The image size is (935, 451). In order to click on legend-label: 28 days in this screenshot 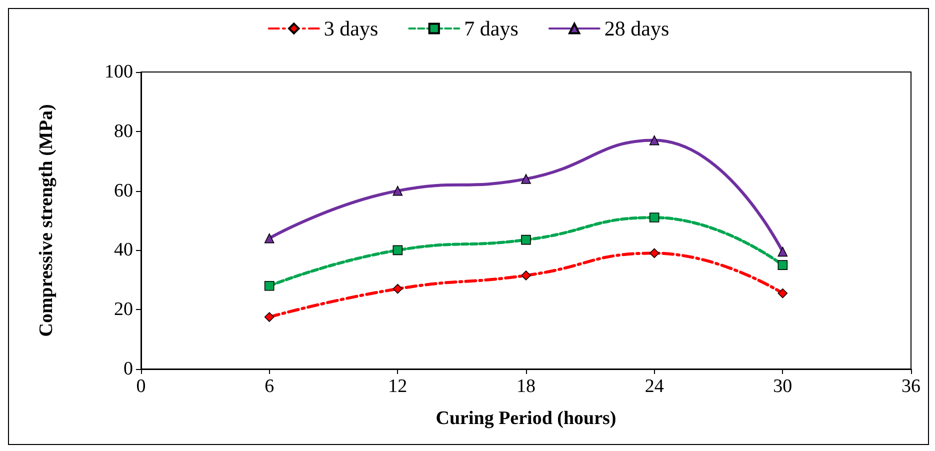, I will do `click(637, 28)`.